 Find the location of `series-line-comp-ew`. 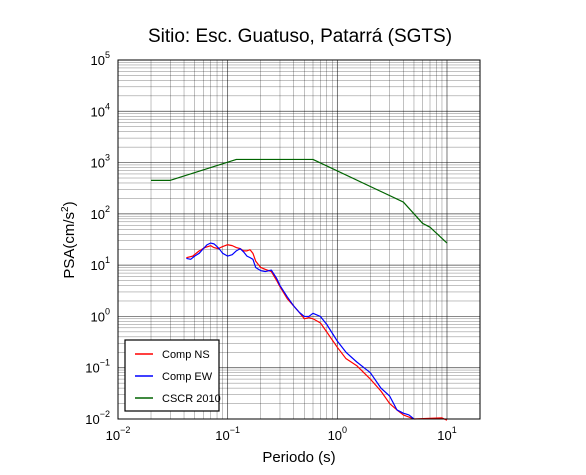

series-line-comp-ew is located at coordinates (300, 331).